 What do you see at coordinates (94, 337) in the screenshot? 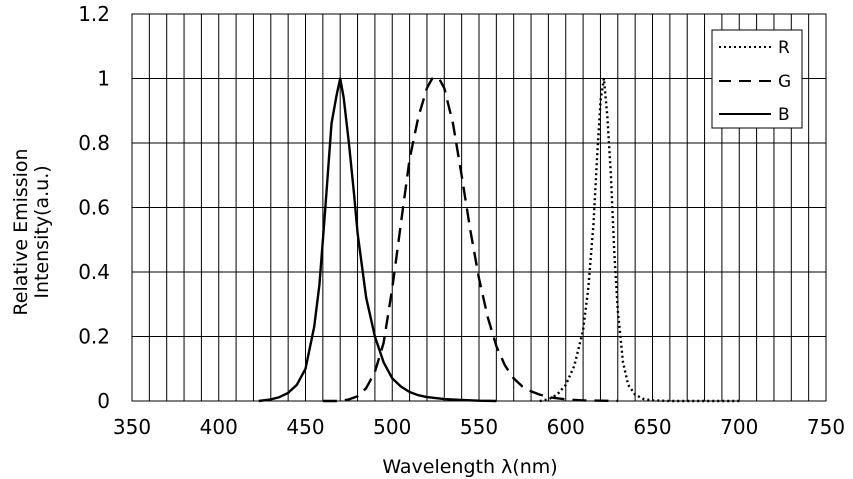
I see `y-tick-label: 0.2` at bounding box center [94, 337].